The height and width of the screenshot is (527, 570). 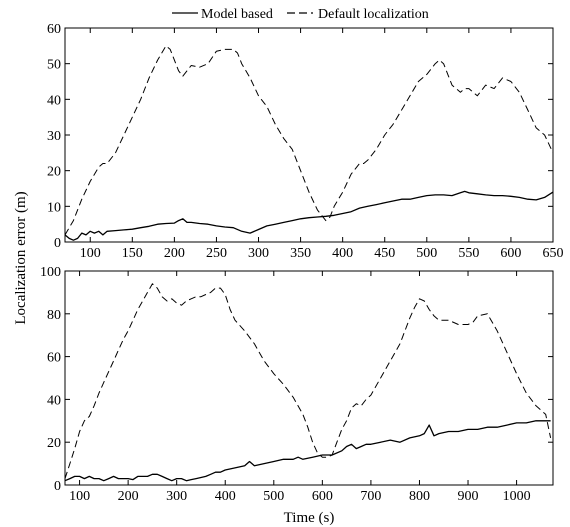 What do you see at coordinates (384, 253) in the screenshot?
I see `top-panel-x-tick-label: 450` at bounding box center [384, 253].